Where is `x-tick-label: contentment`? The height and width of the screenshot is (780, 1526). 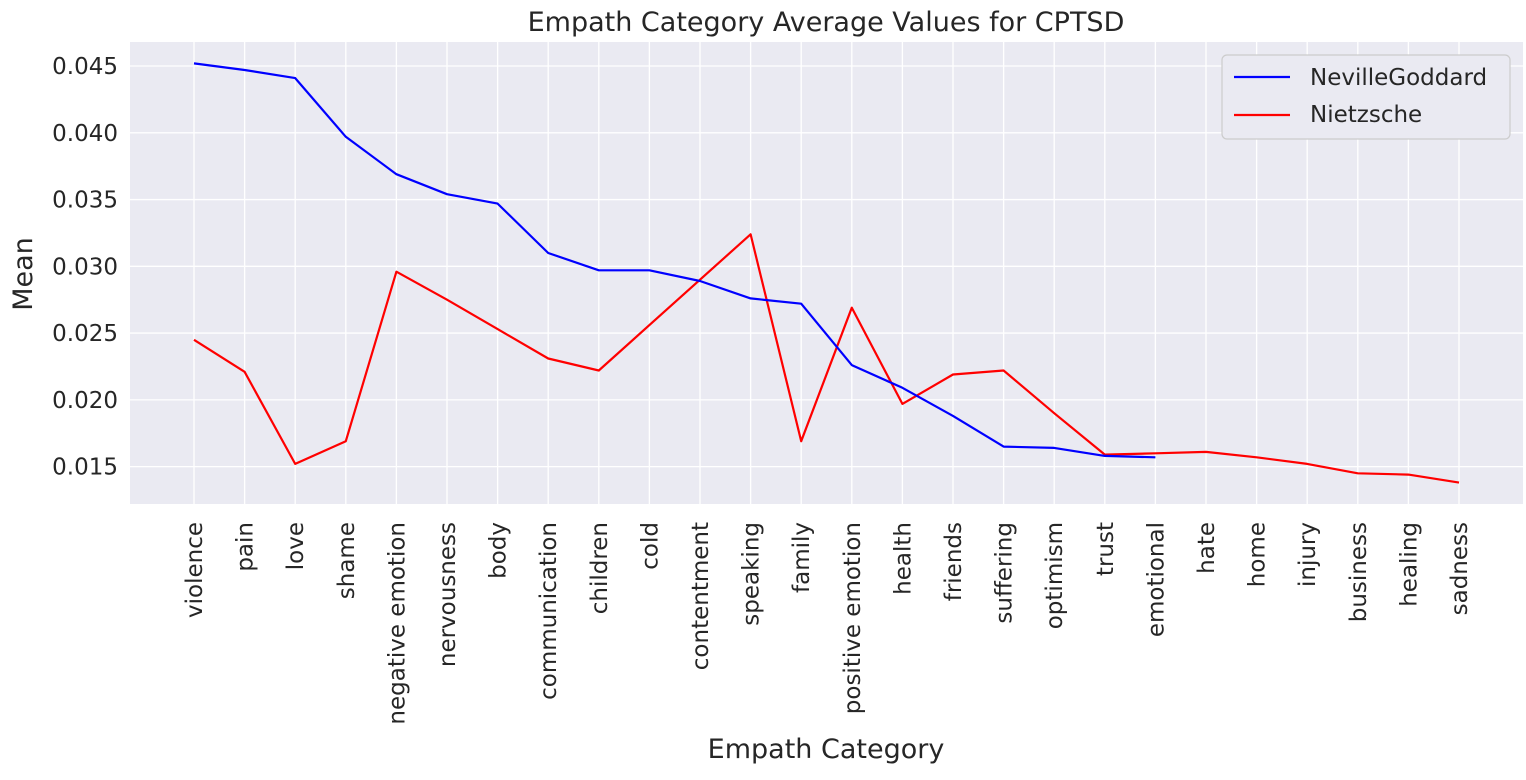
x-tick-label: contentment is located at coordinates (701, 596).